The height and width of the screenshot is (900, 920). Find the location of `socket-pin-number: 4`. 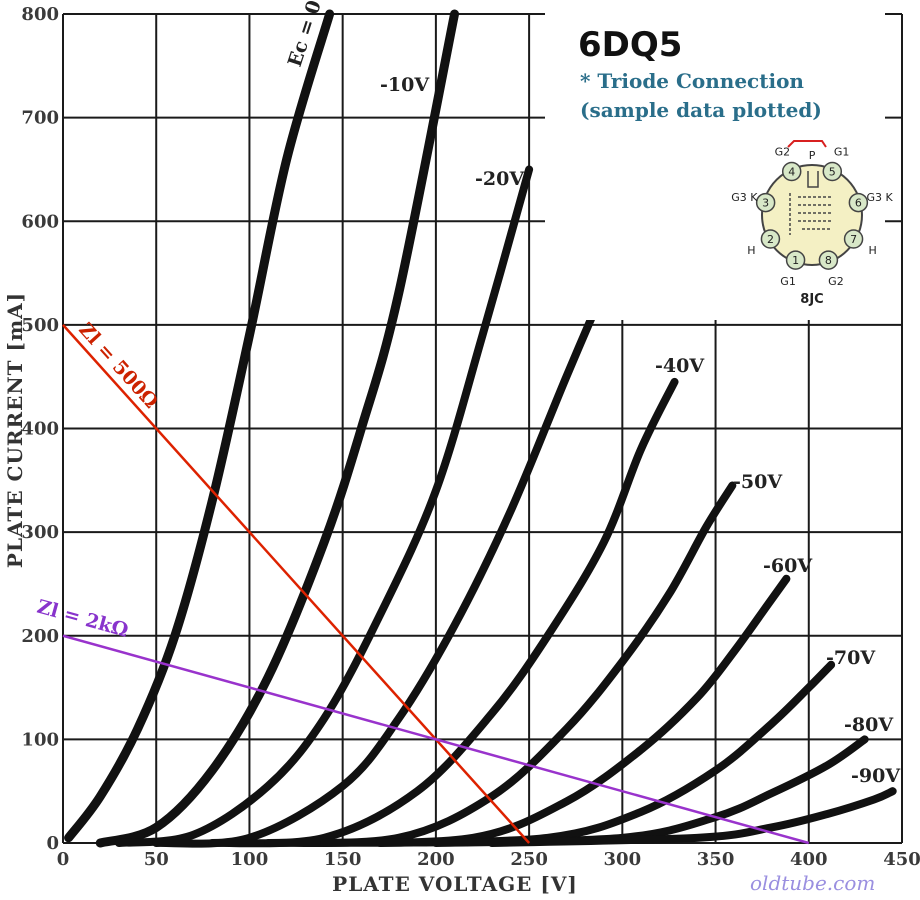

socket-pin-number: 4 is located at coordinates (791, 171).